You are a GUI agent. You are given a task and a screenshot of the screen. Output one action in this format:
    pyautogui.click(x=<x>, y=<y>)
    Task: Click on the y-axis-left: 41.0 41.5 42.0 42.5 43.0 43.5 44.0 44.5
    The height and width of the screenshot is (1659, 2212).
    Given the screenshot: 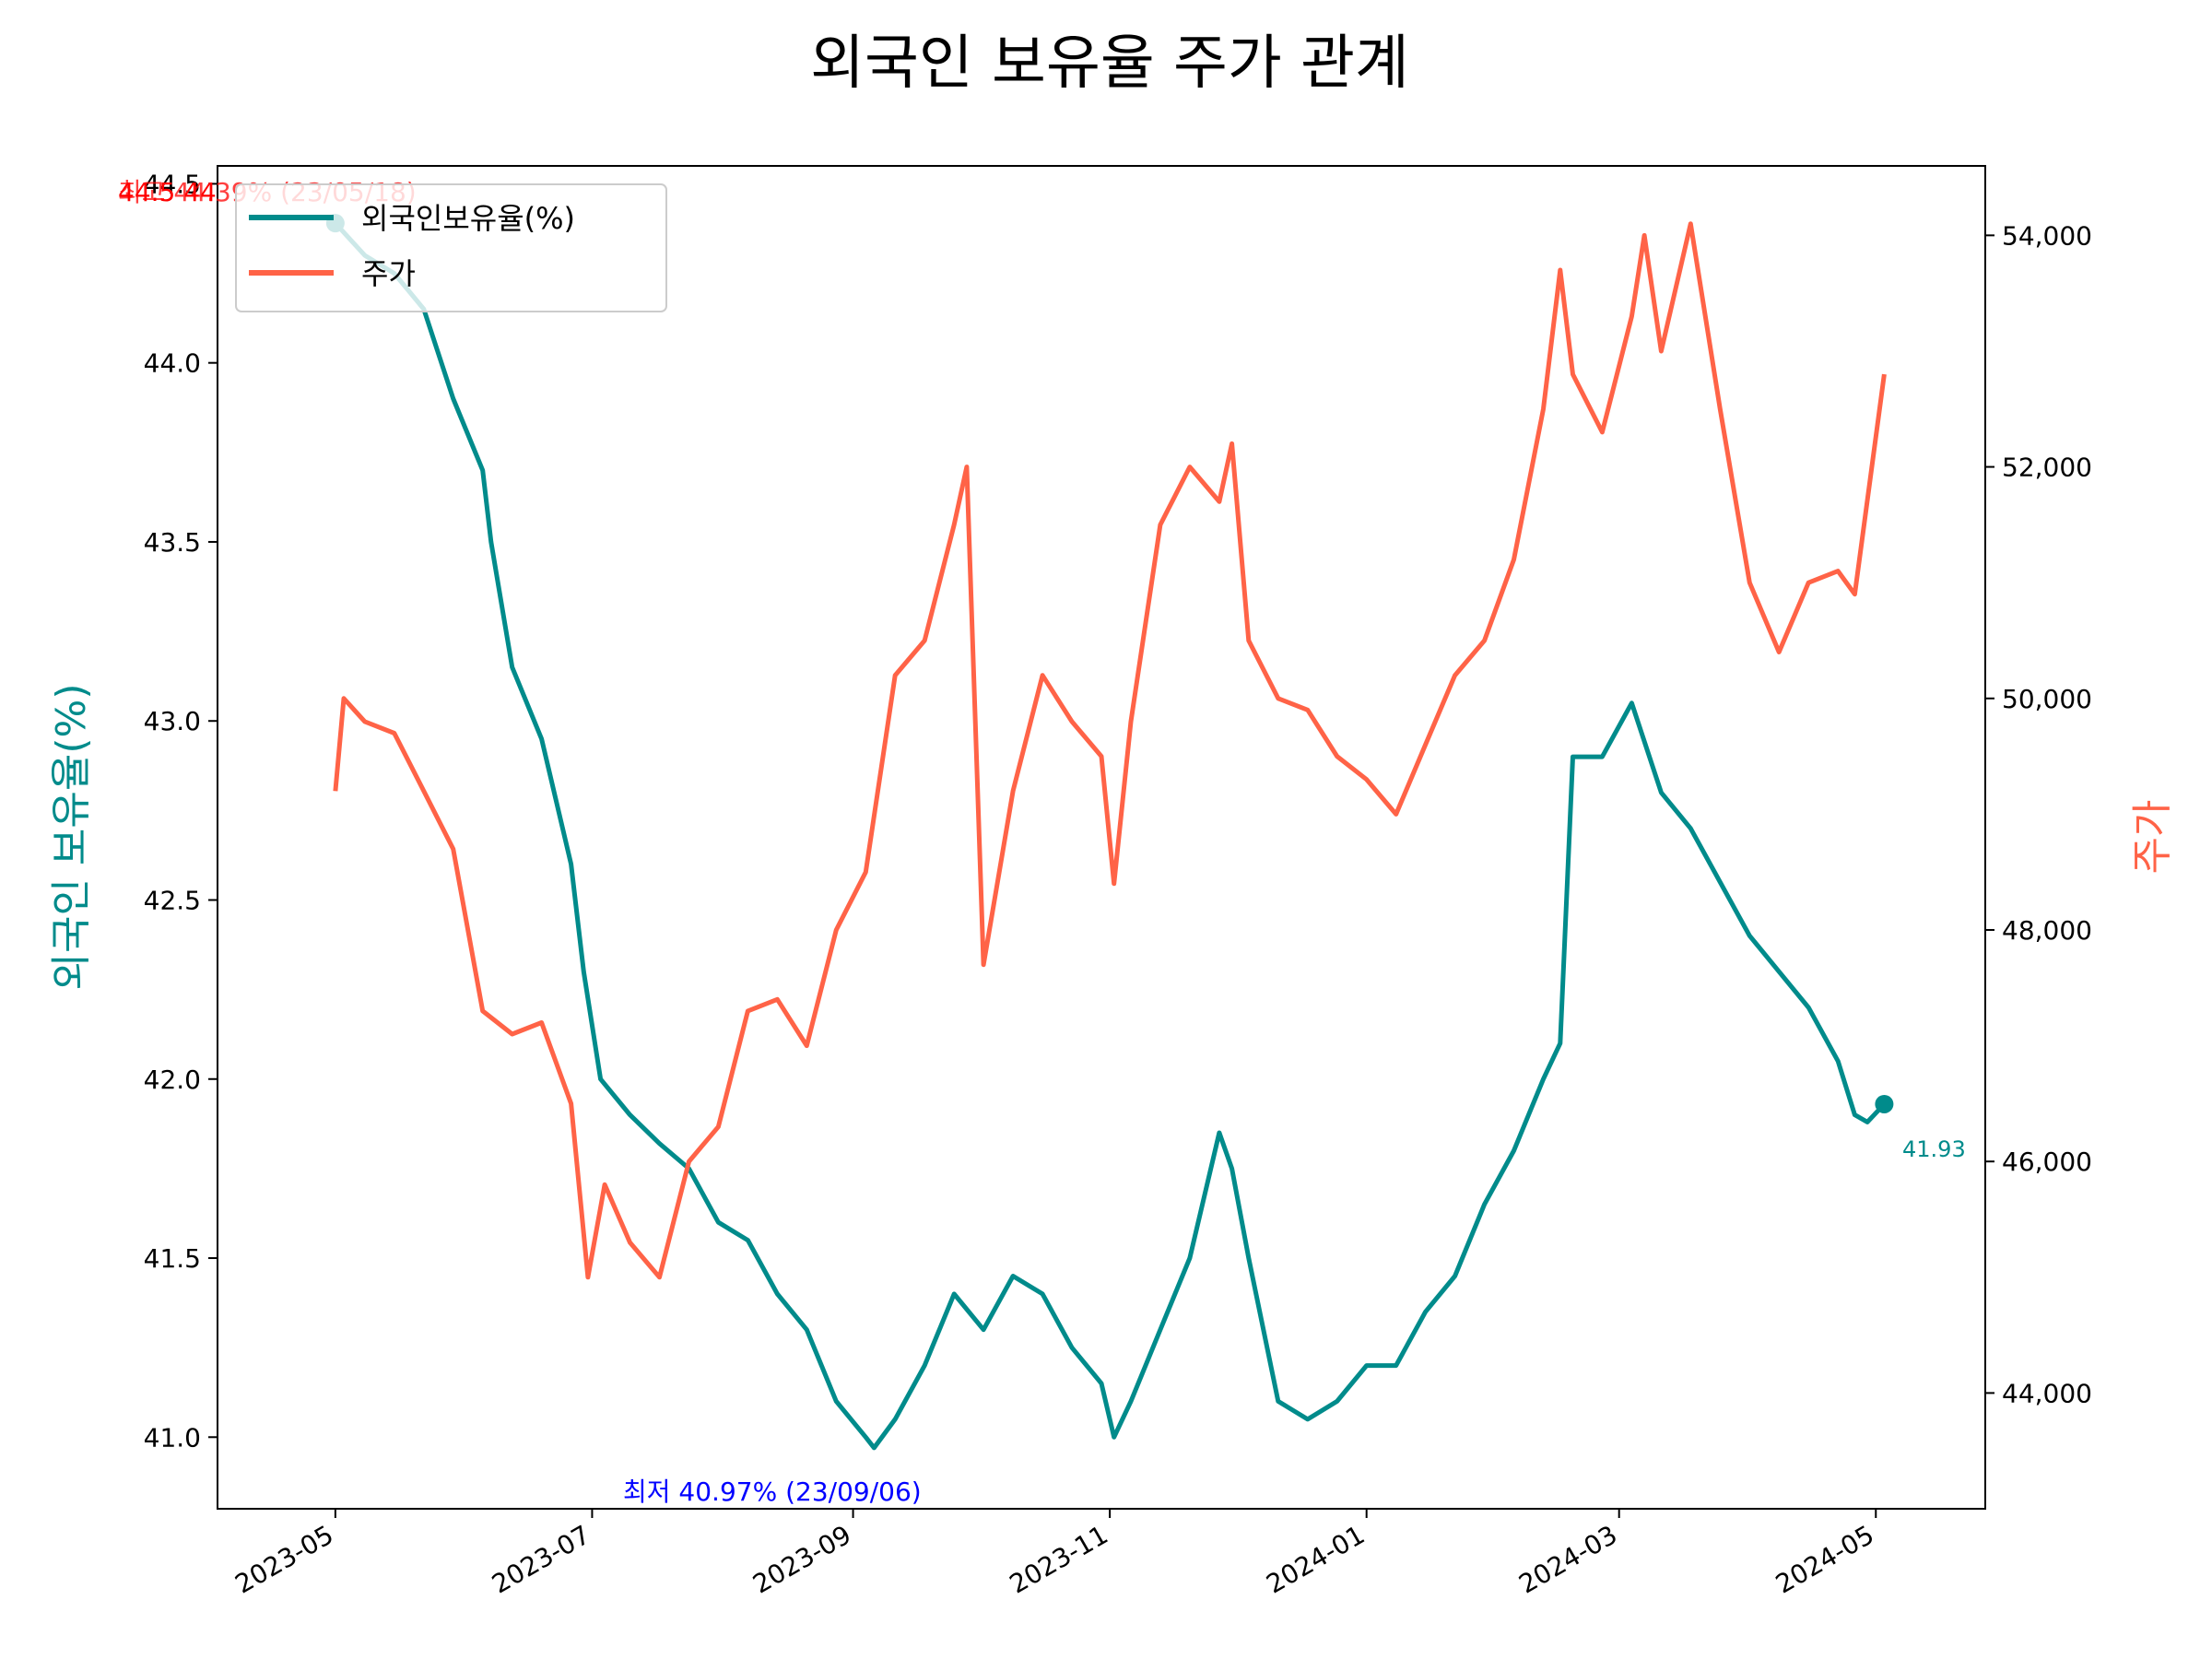 What is the action you would take?
    pyautogui.click(x=181, y=811)
    